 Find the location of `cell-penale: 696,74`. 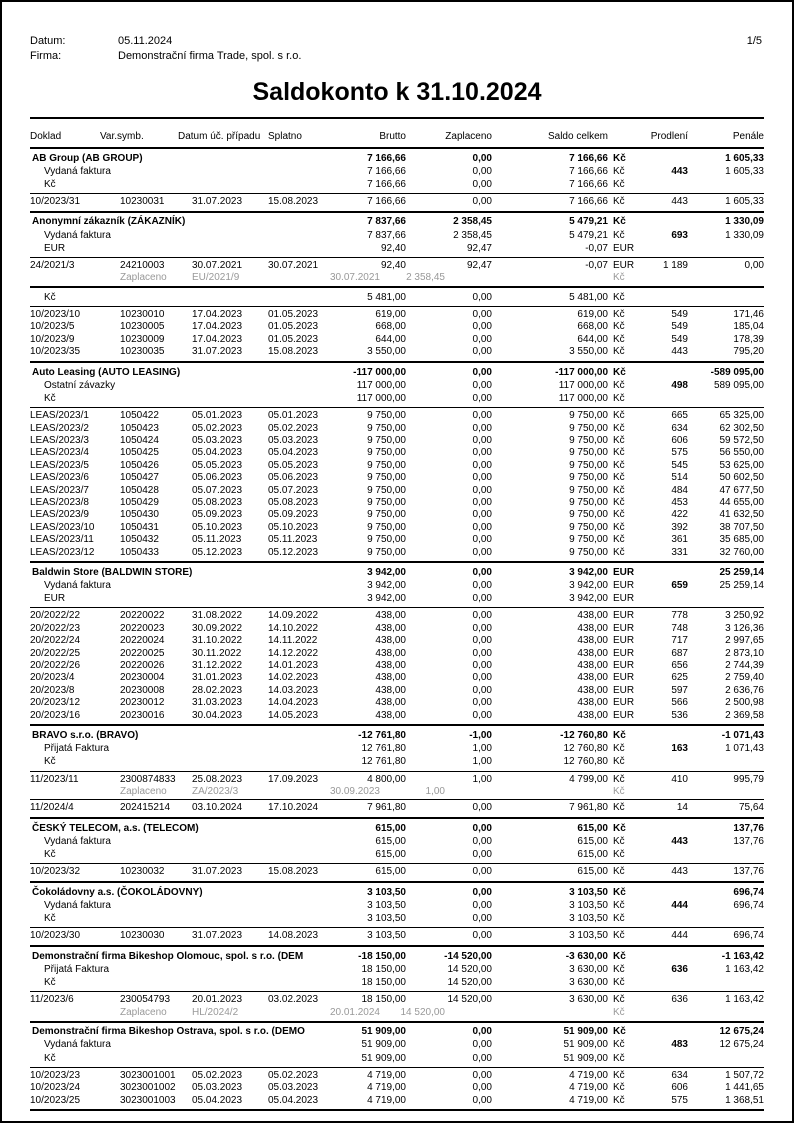

cell-penale: 696,74 is located at coordinates (748, 892).